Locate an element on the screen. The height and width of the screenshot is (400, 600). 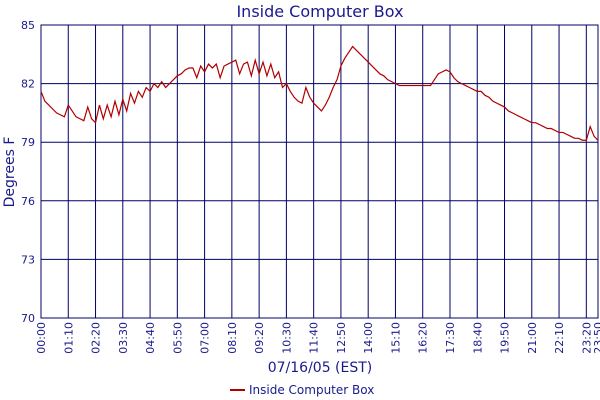
x-tick-label: 07:00 is located at coordinates (205, 338).